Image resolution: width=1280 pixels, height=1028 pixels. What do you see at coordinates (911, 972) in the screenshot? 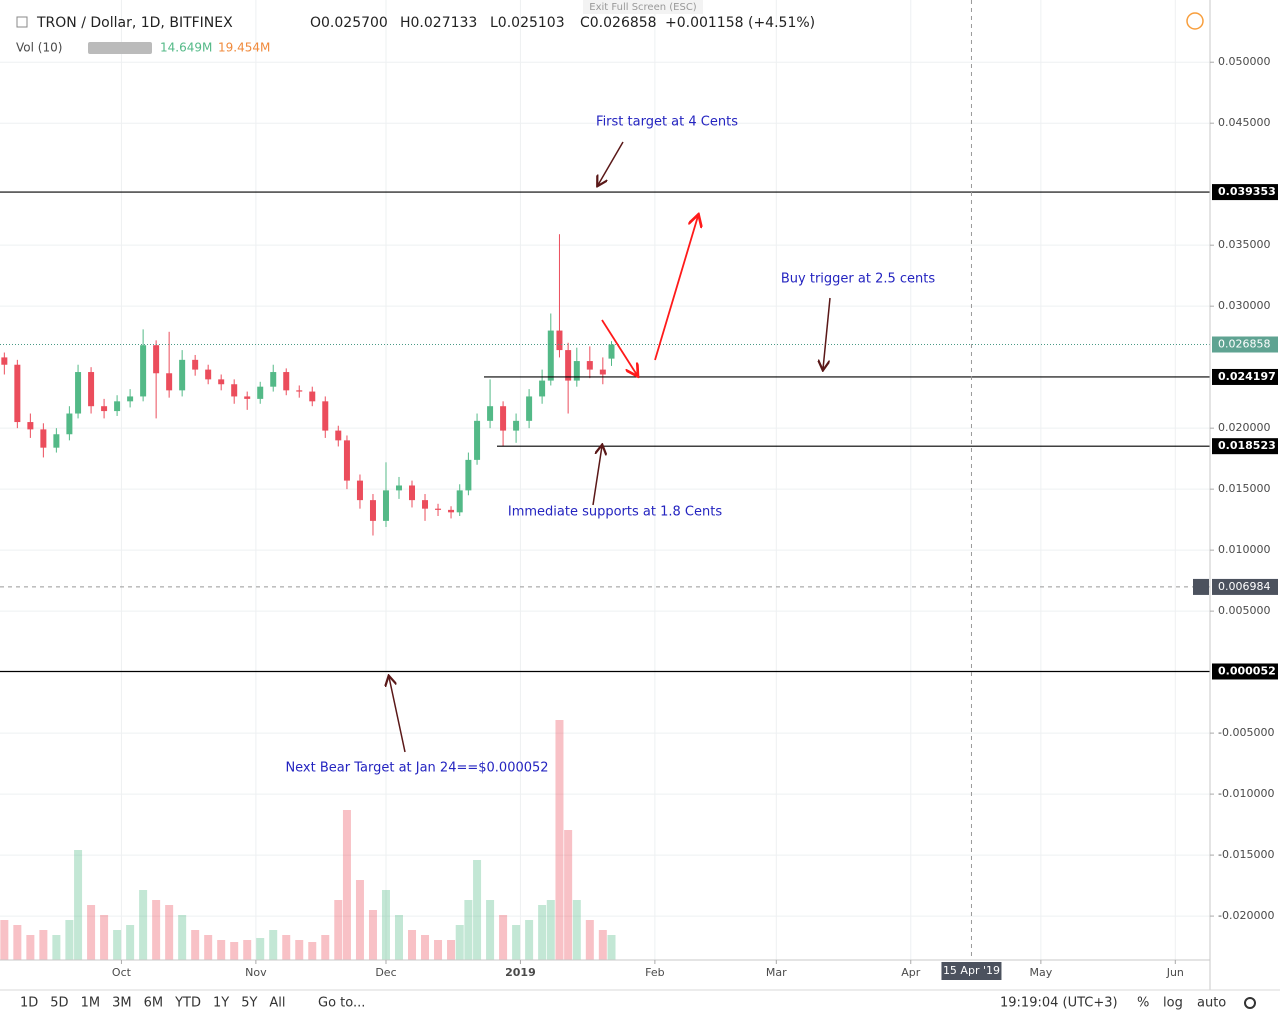
I see `x-tick-label: Apr` at bounding box center [911, 972].